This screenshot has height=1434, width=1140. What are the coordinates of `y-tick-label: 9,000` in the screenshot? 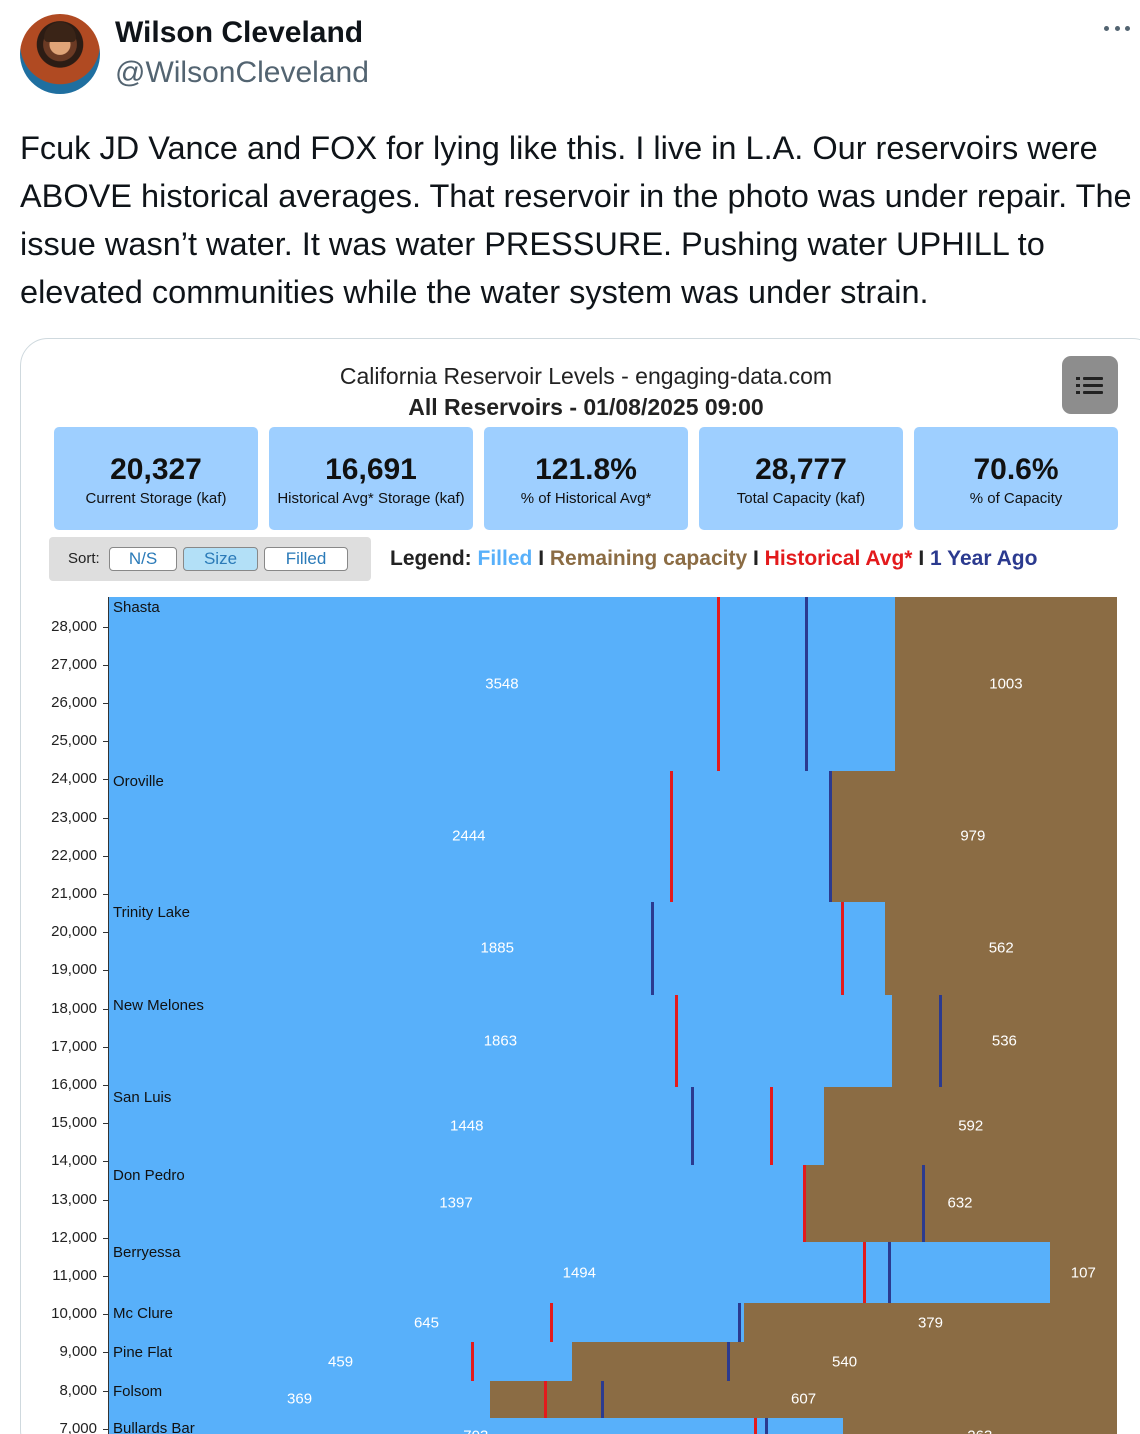 It's located at (78, 1352).